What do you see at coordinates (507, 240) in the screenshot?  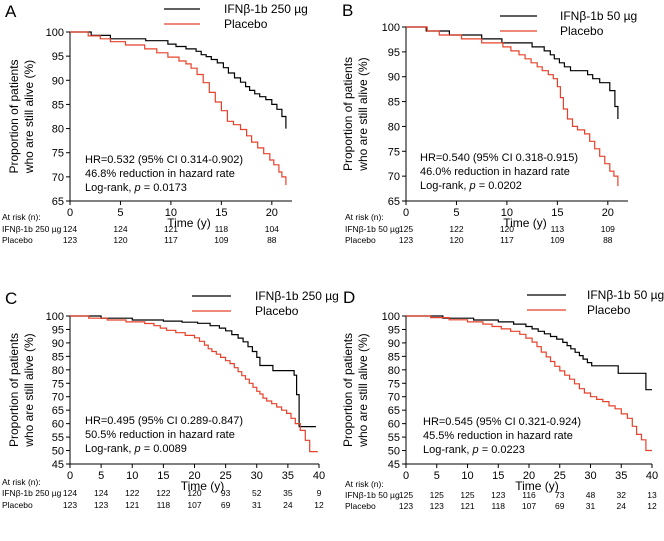 I see `at-risk-count: 117` at bounding box center [507, 240].